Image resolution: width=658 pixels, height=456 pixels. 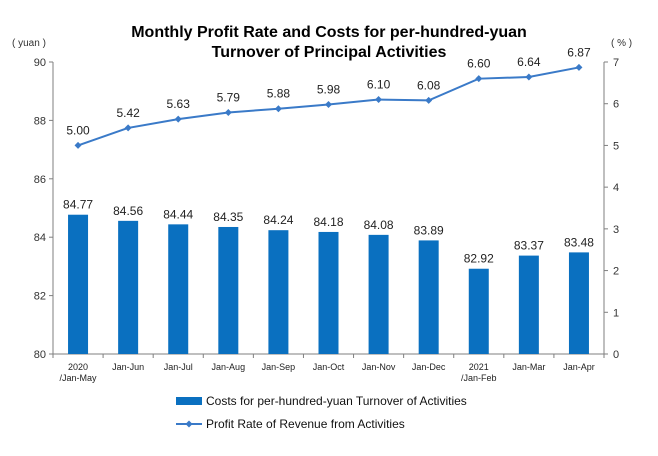 I want to click on line-data-label: 6.87, so click(x=579, y=52).